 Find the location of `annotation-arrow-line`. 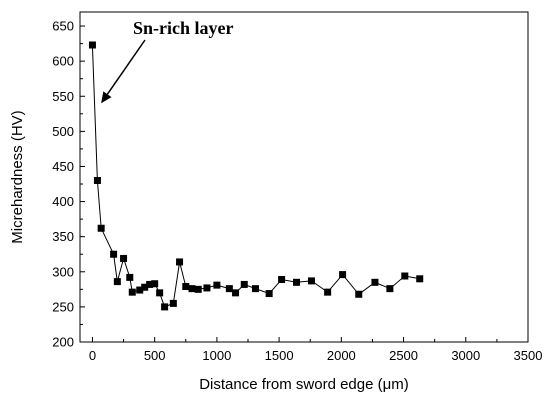

annotation-arrow-line is located at coordinates (126, 67).